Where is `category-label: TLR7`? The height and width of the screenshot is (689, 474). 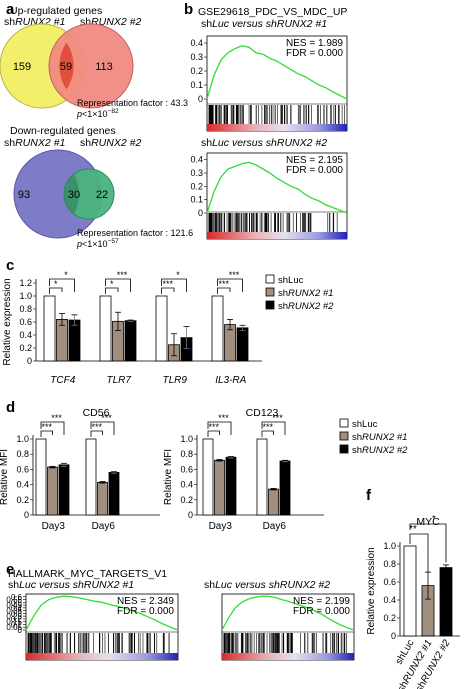 category-label: TLR7 is located at coordinates (119, 380).